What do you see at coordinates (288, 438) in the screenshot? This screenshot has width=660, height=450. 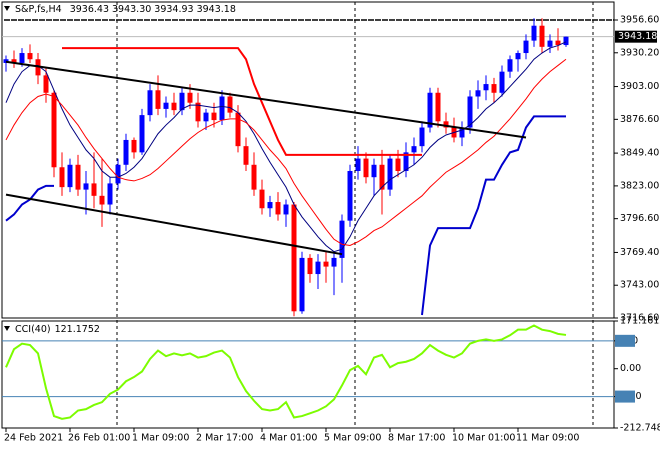 I see `x-tick-label: 4 Mar 01:00` at bounding box center [288, 438].